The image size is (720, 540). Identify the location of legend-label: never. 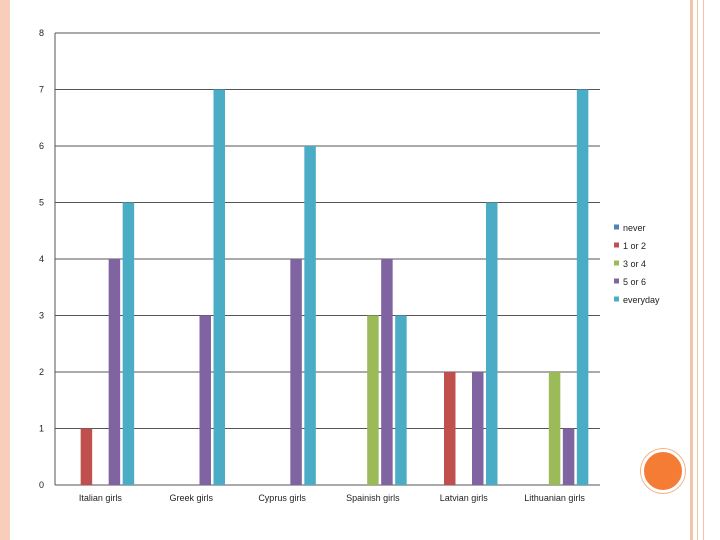
(634, 228).